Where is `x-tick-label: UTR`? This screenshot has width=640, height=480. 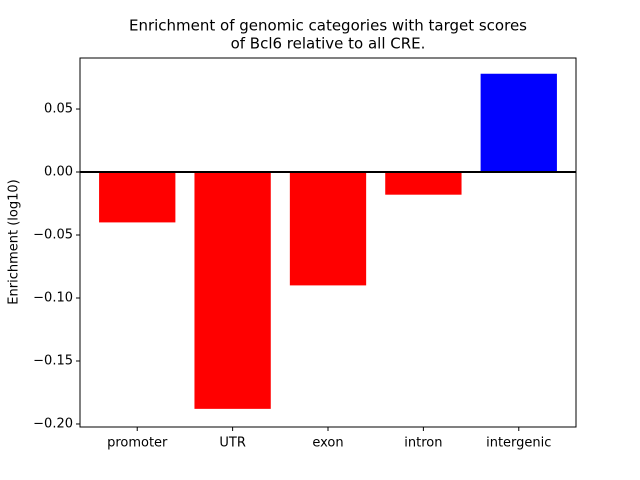
x-tick-label: UTR is located at coordinates (232, 443).